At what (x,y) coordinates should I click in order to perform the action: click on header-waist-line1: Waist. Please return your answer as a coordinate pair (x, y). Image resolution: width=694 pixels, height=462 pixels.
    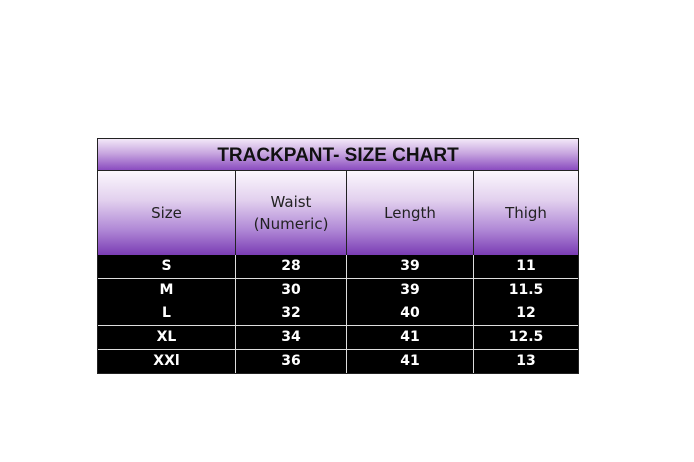
    Looking at the image, I should click on (291, 202).